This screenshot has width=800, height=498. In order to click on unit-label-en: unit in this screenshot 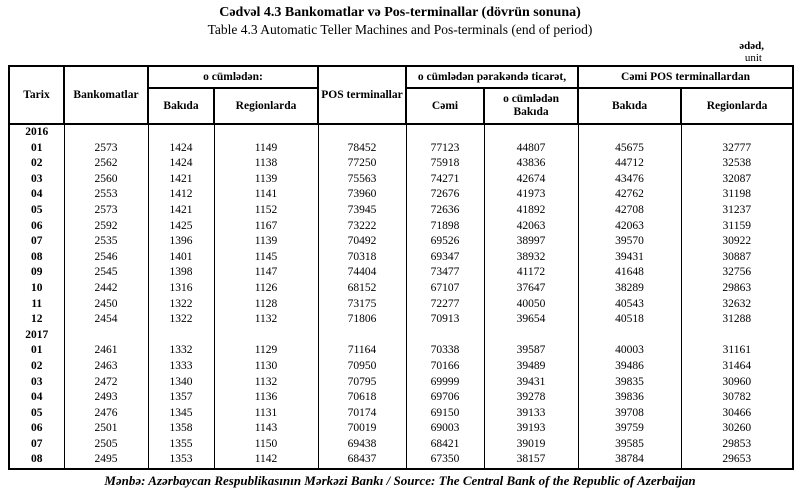, I will do `click(753, 58)`.